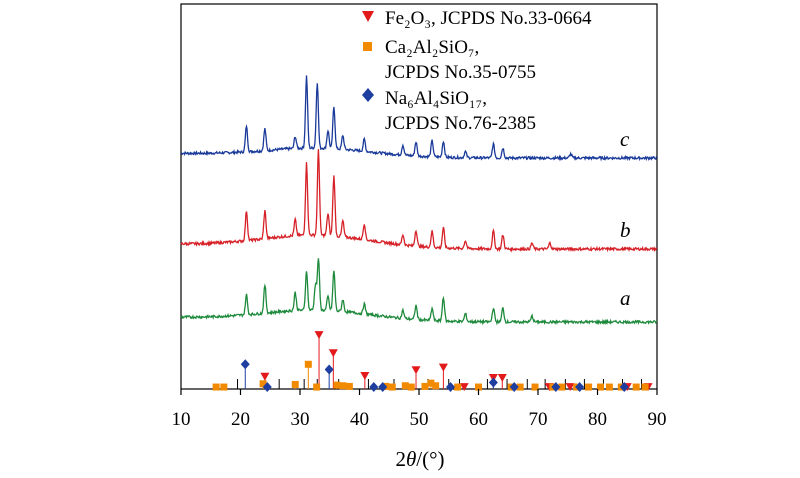 This screenshot has width=800, height=478. I want to click on series-label-c: c, so click(625, 139).